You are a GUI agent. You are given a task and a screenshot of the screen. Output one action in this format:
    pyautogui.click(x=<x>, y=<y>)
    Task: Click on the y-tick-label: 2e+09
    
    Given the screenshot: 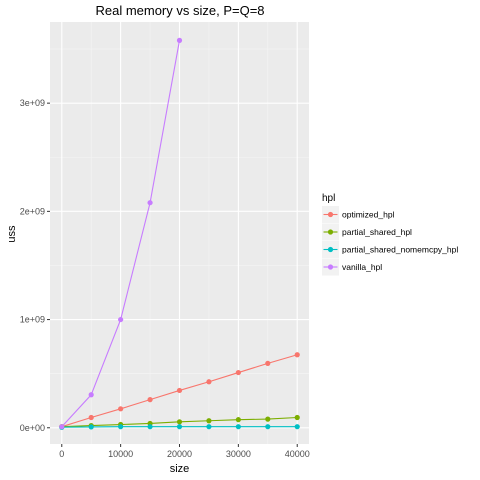 What is the action you would take?
    pyautogui.click(x=32, y=211)
    